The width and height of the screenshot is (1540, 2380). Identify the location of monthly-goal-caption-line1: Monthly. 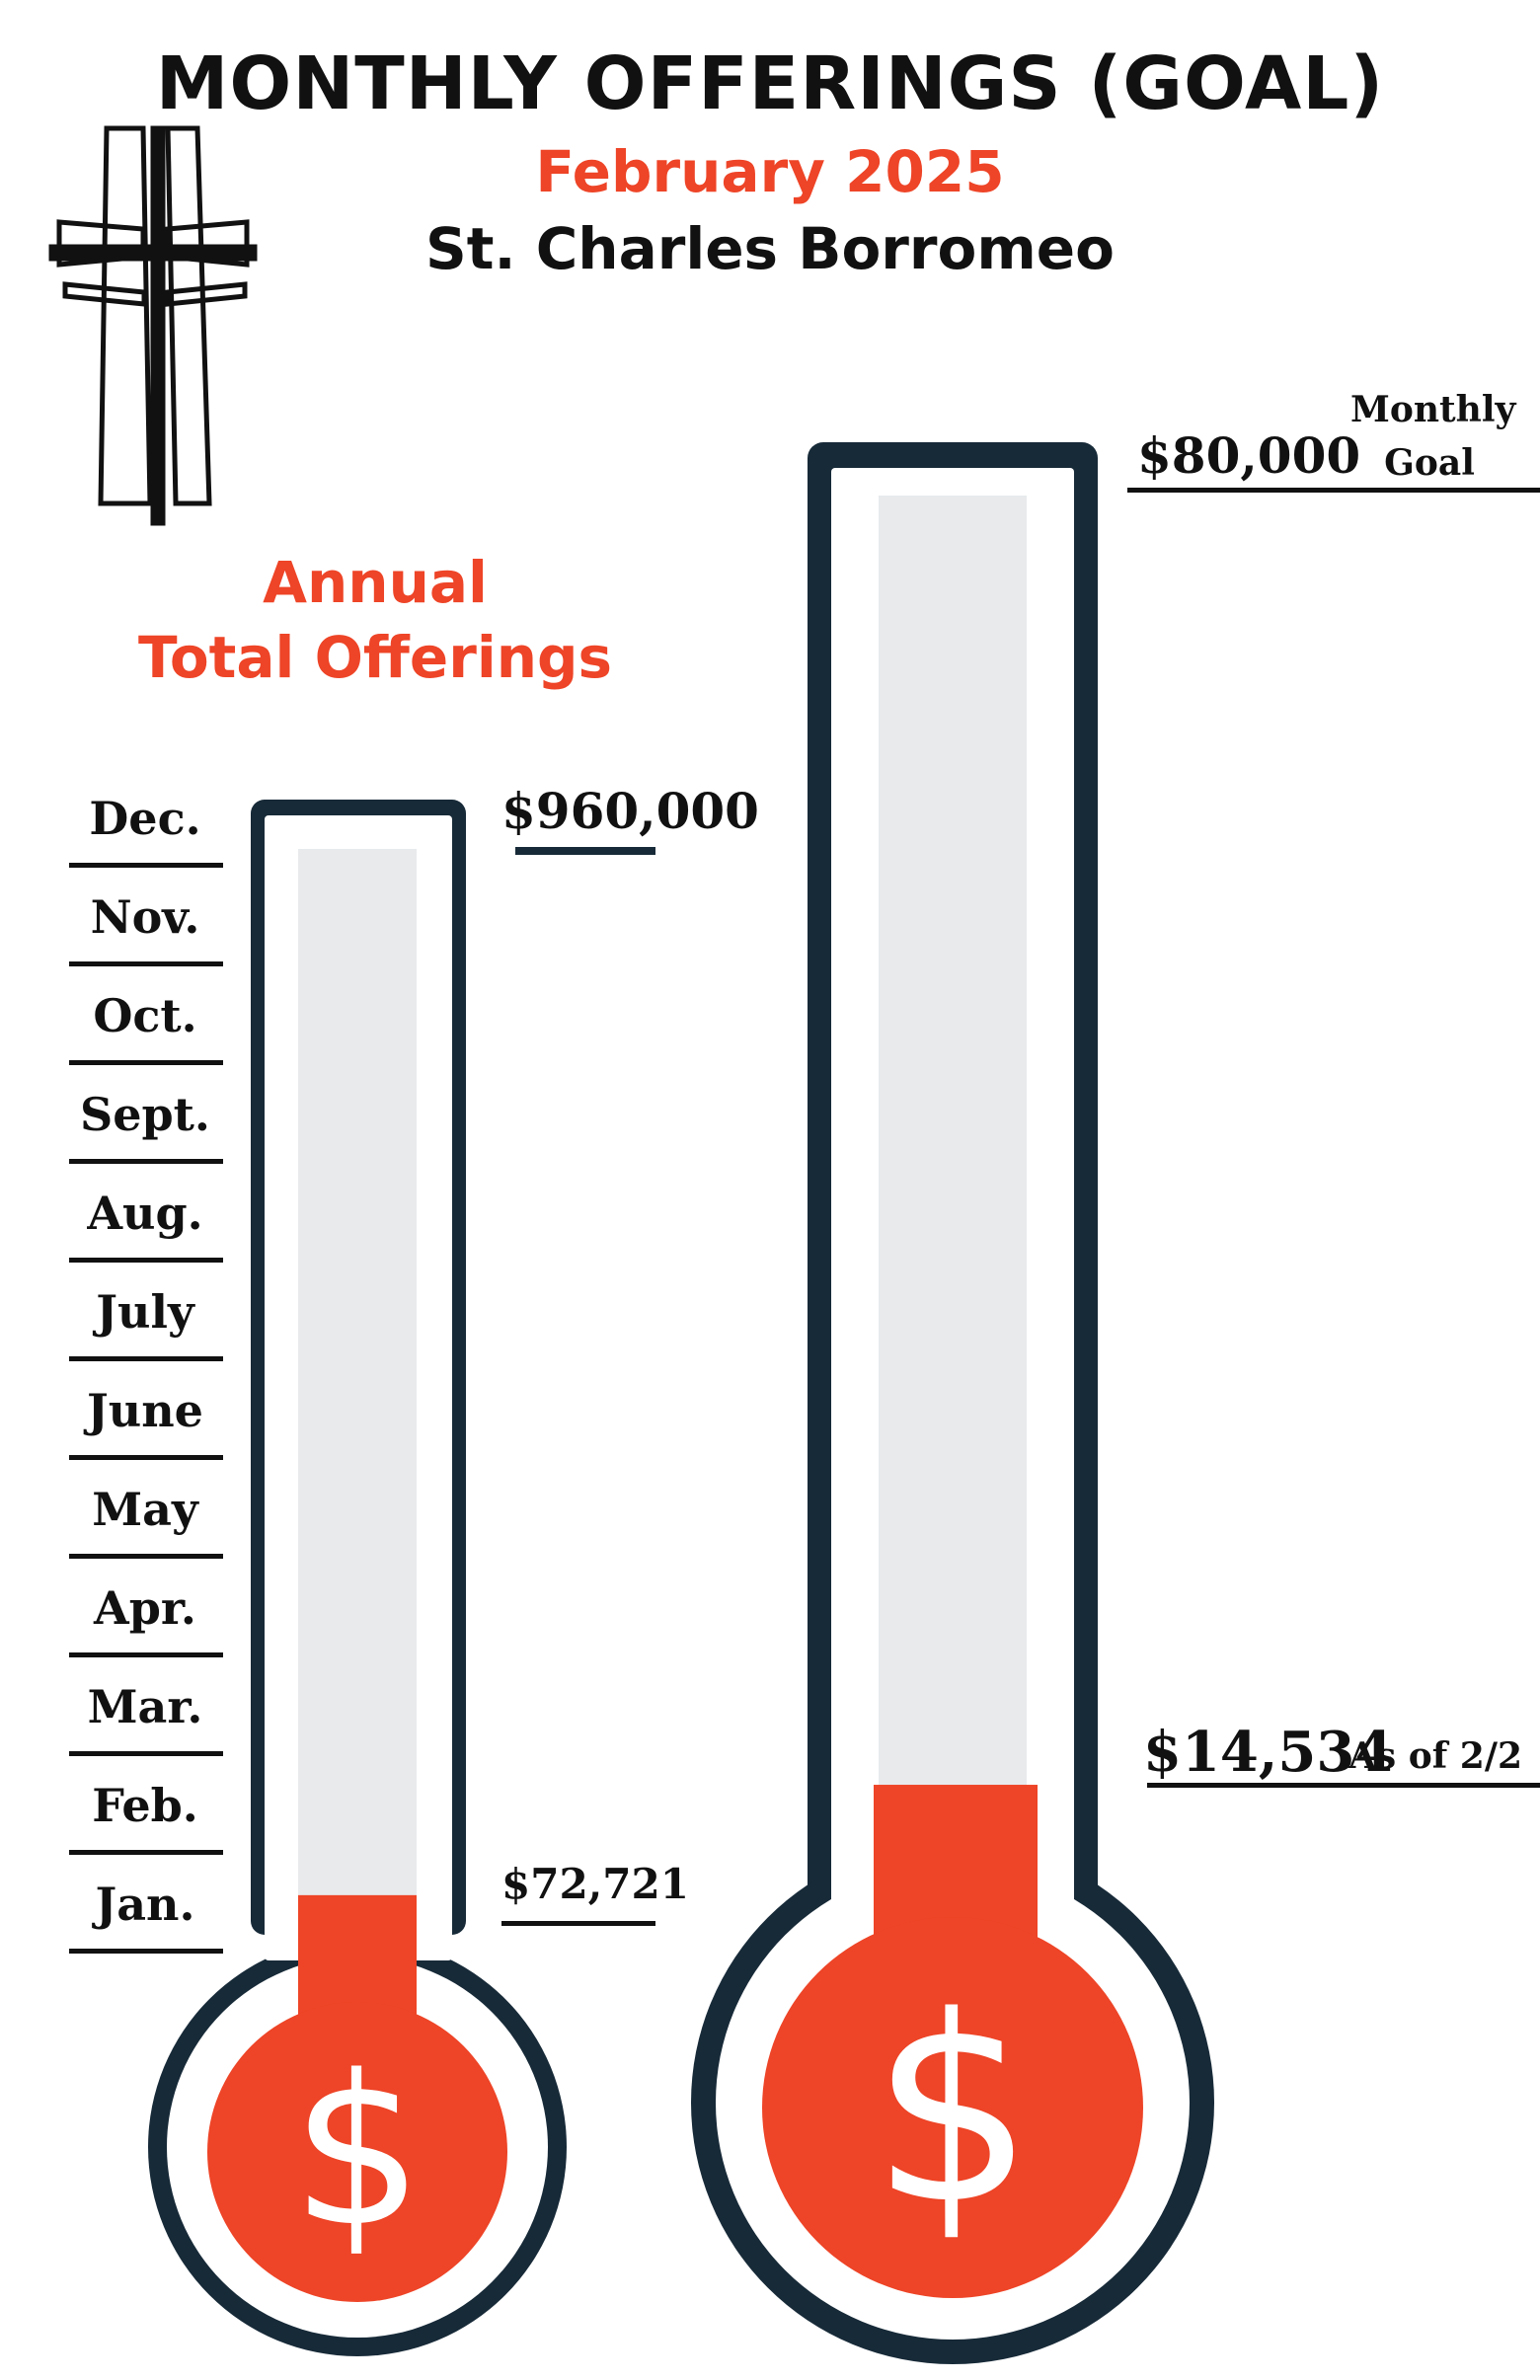
(1433, 409).